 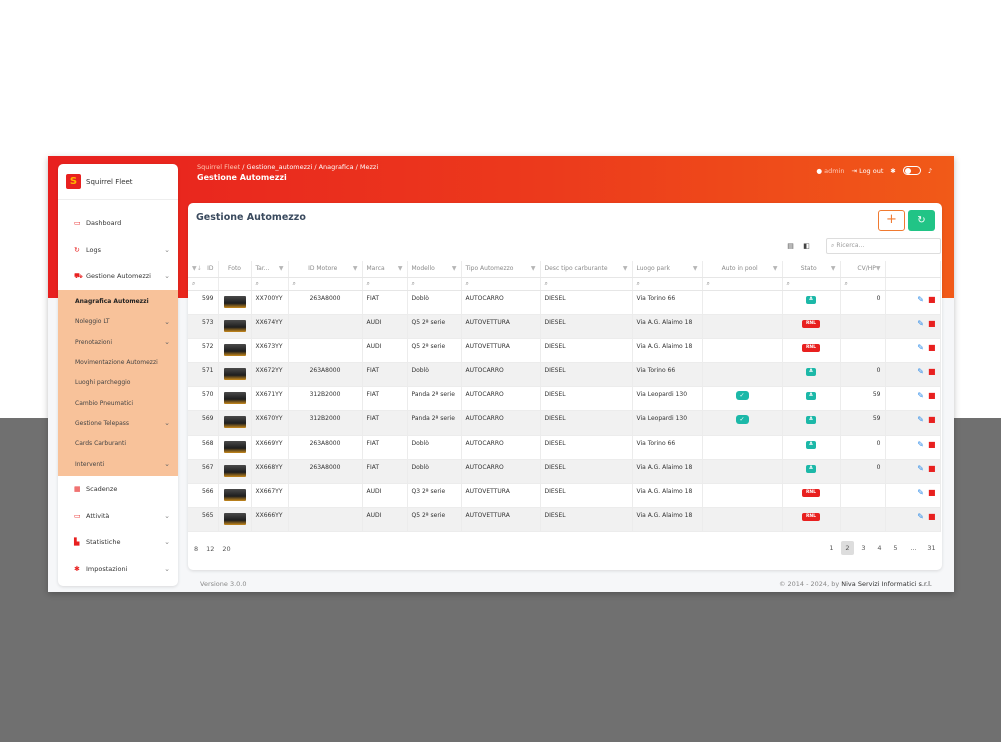 I want to click on settings-gear-icon: ✱, so click(x=893, y=170).